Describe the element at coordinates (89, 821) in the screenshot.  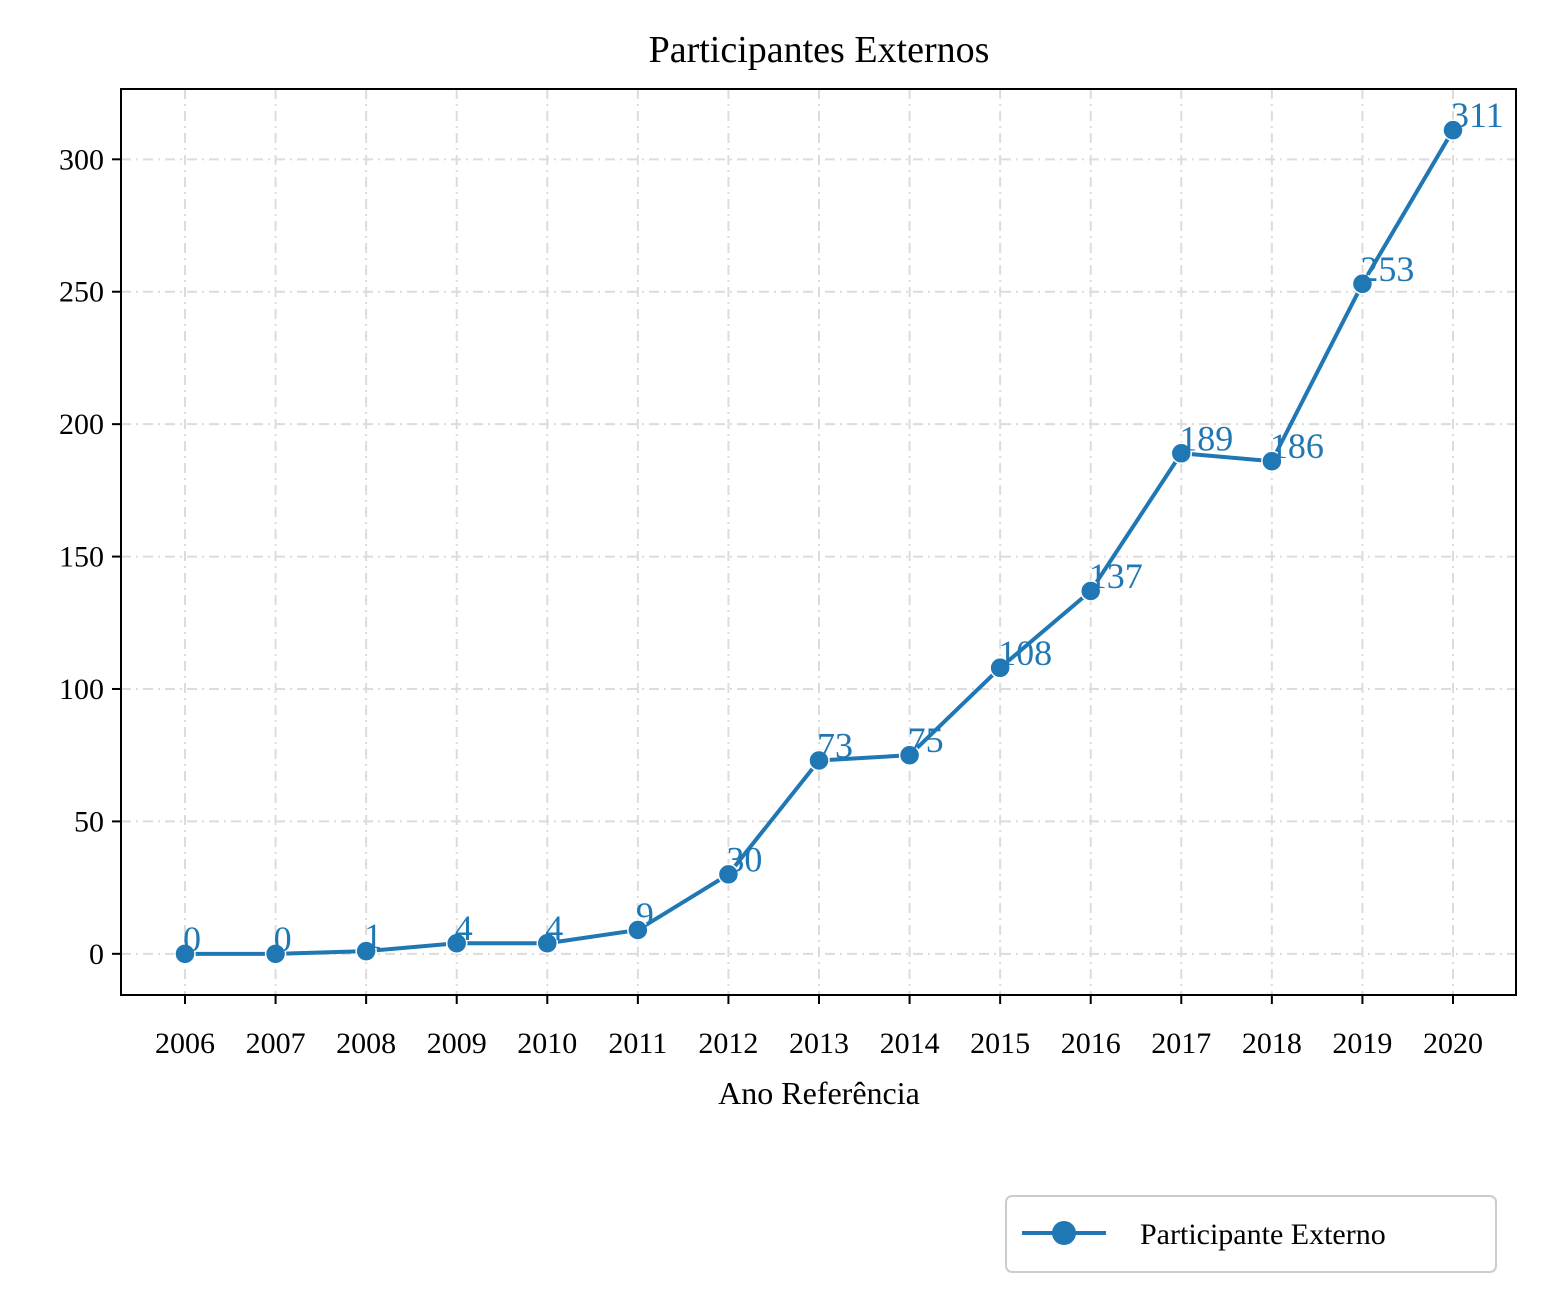
I see `y-tick-label: 50` at that location.